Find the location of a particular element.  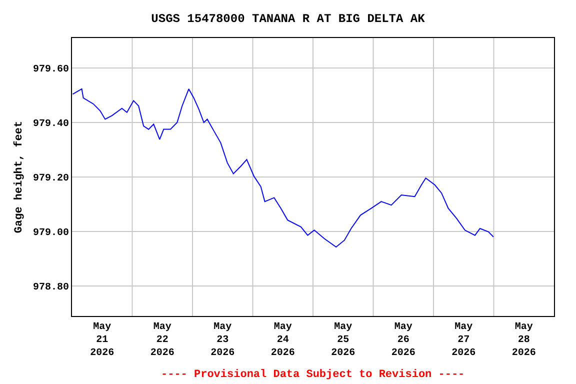

x-tick-label: May 21 2026 is located at coordinates (102, 340).